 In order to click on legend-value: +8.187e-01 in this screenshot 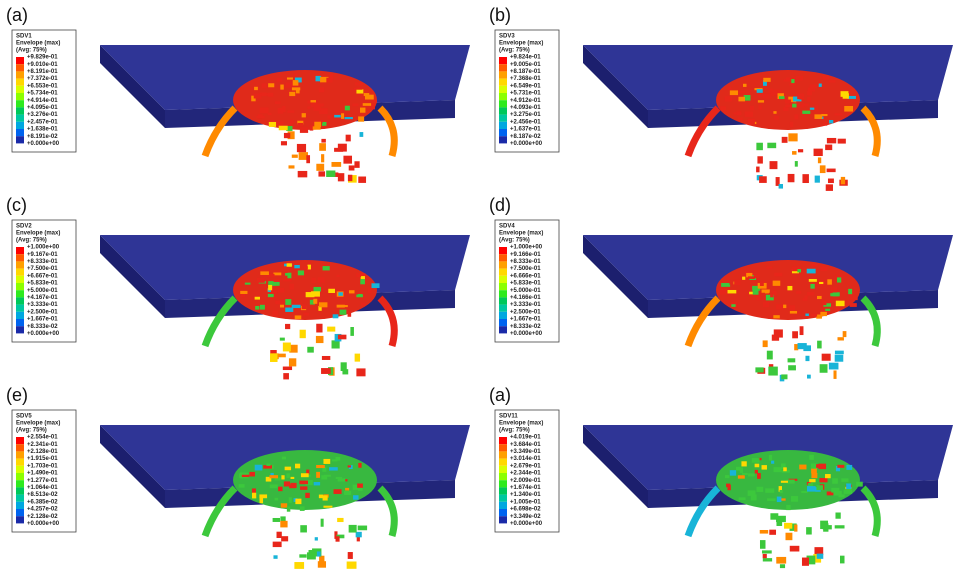, I will do `click(525, 72)`.